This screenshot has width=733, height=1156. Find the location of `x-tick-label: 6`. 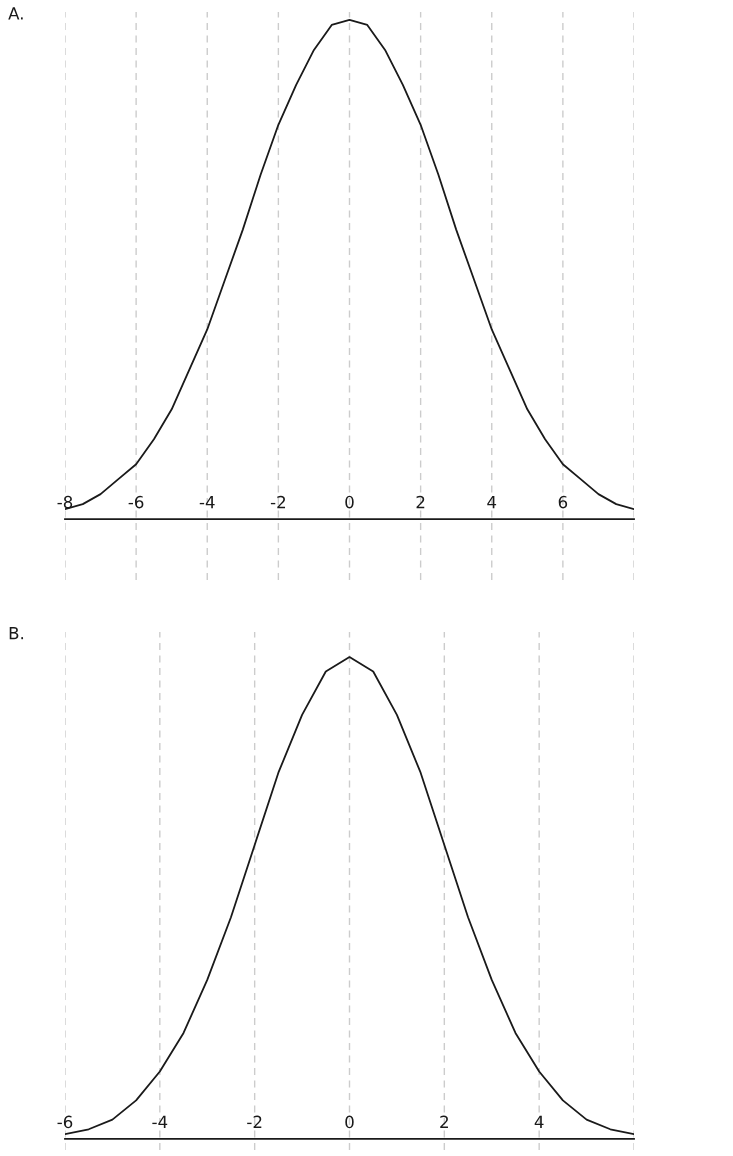

x-tick-label: 6 is located at coordinates (563, 502).